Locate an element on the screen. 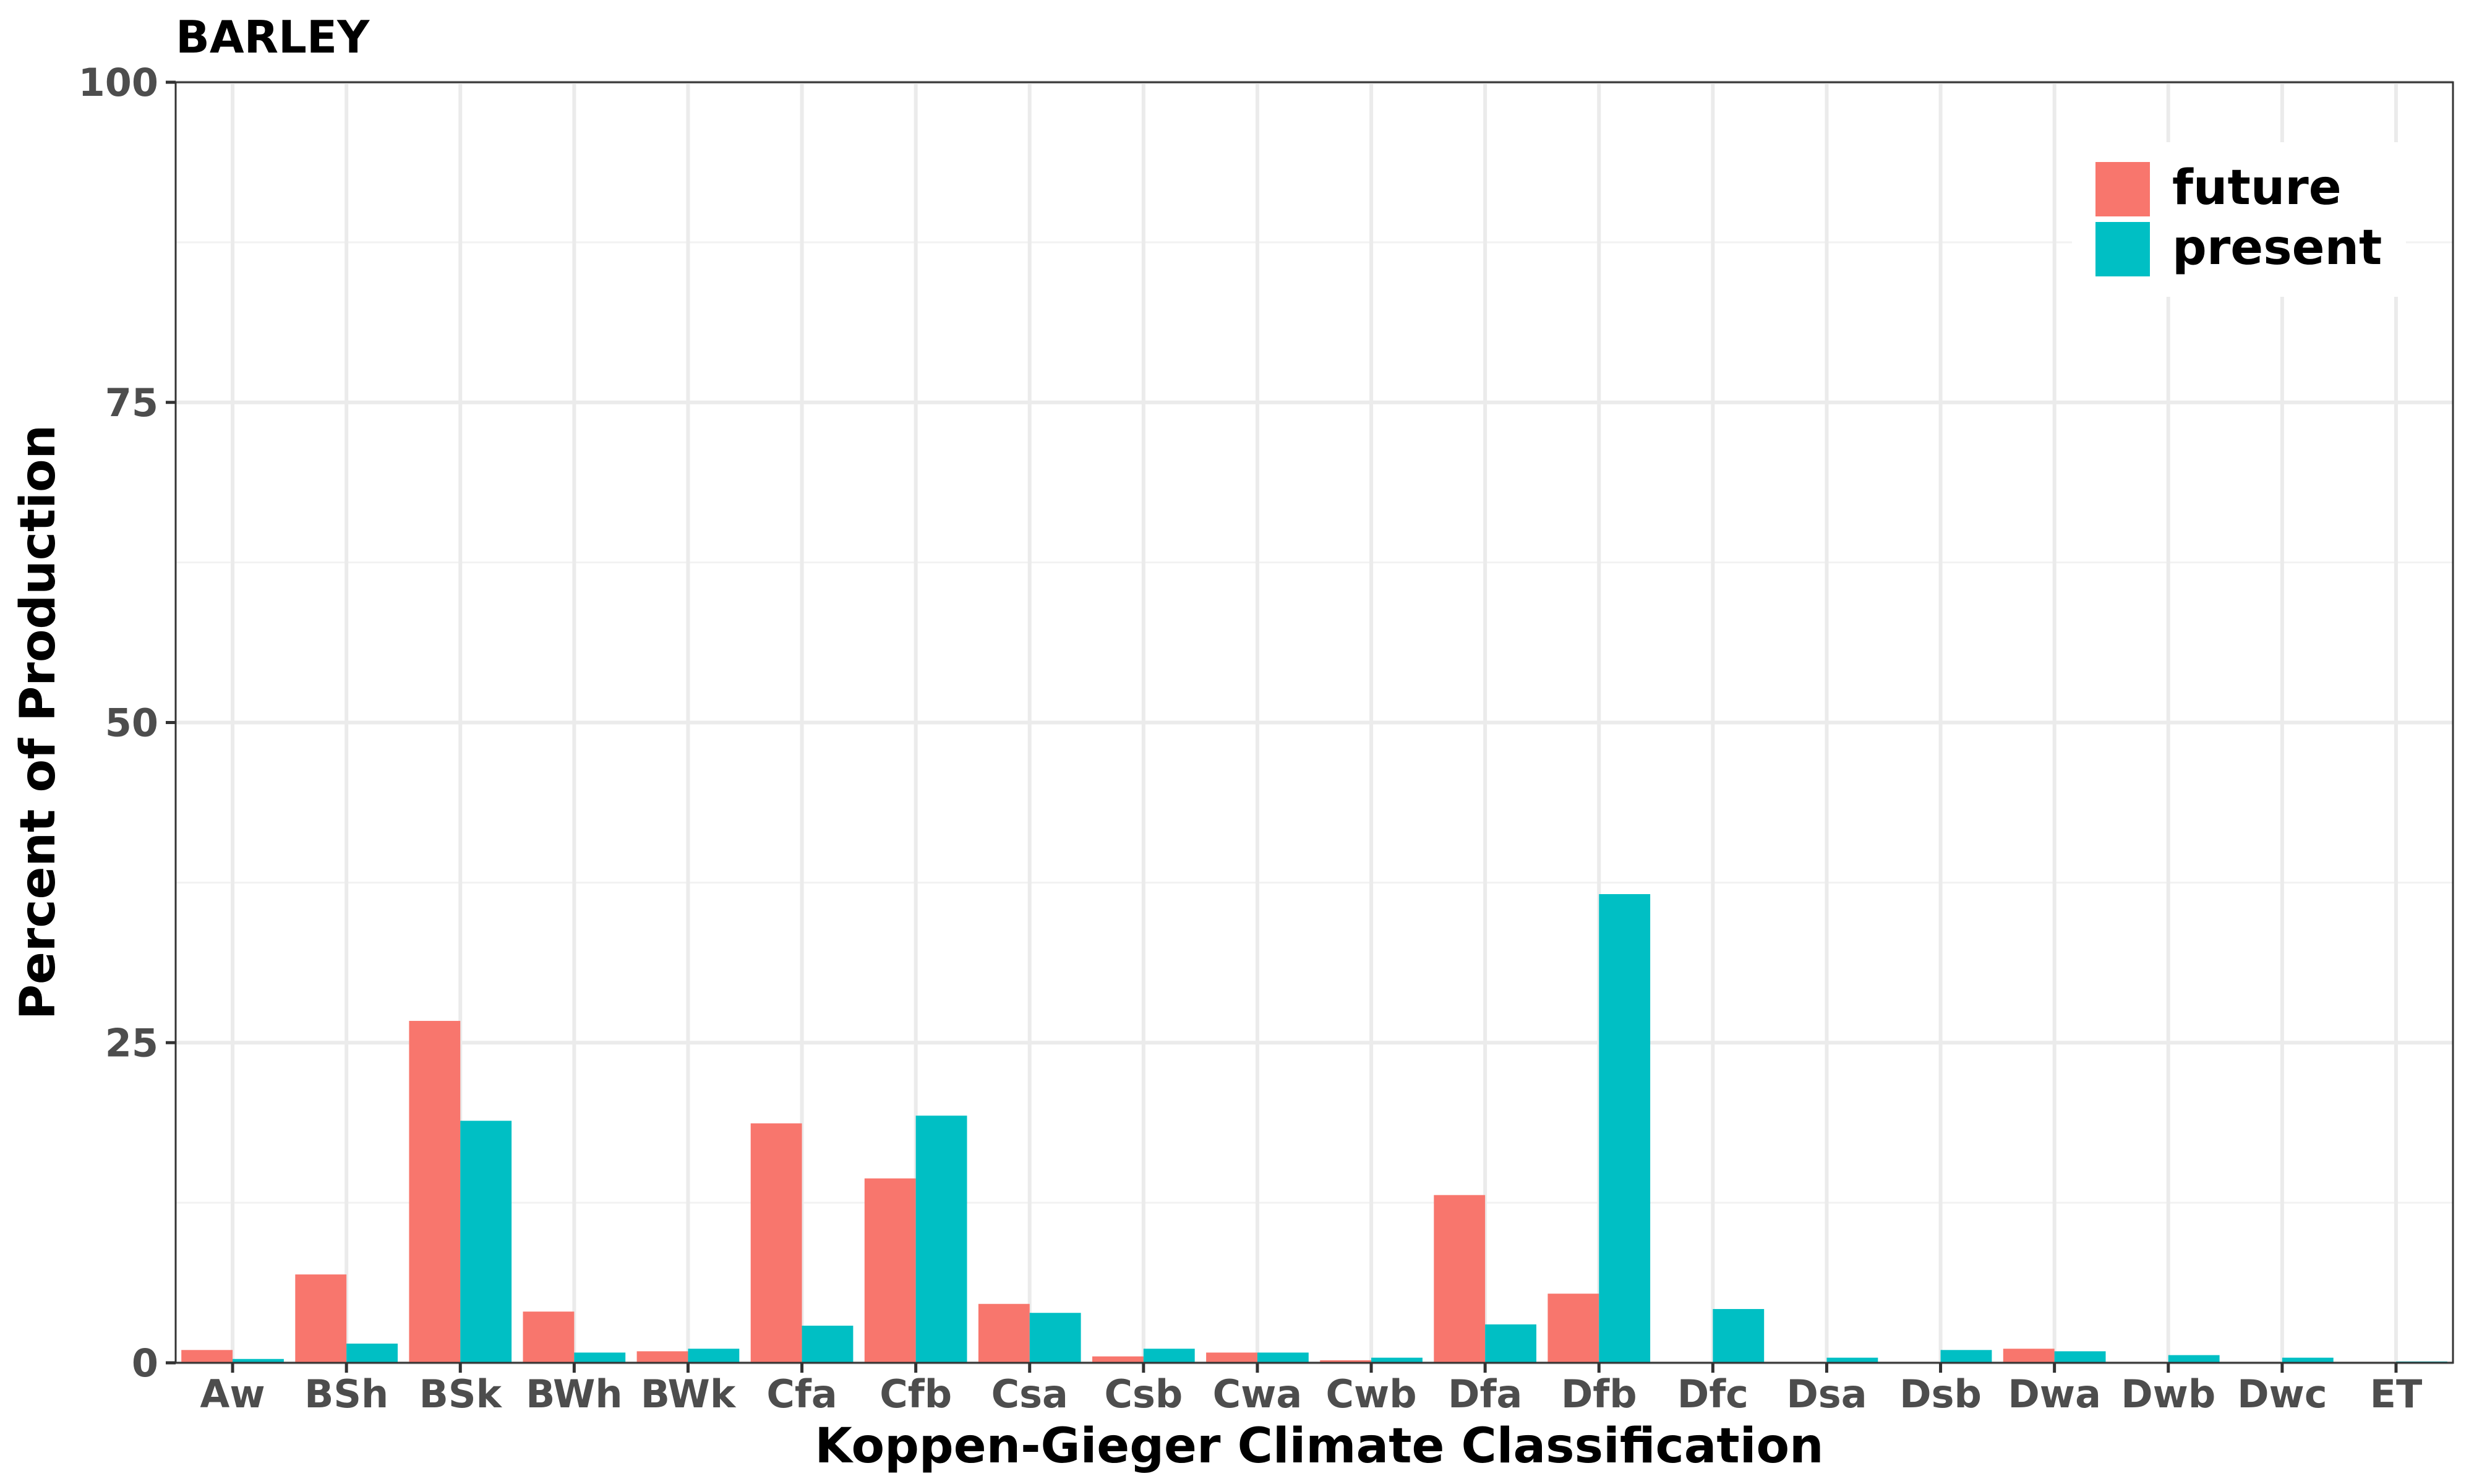 The image size is (2474, 1484). y-tick-label: 100 is located at coordinates (119, 82).